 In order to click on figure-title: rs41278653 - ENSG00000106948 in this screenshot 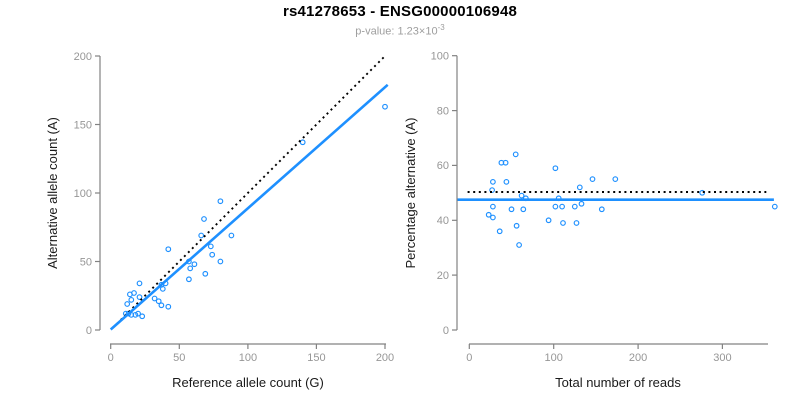, I will do `click(400, 11)`.